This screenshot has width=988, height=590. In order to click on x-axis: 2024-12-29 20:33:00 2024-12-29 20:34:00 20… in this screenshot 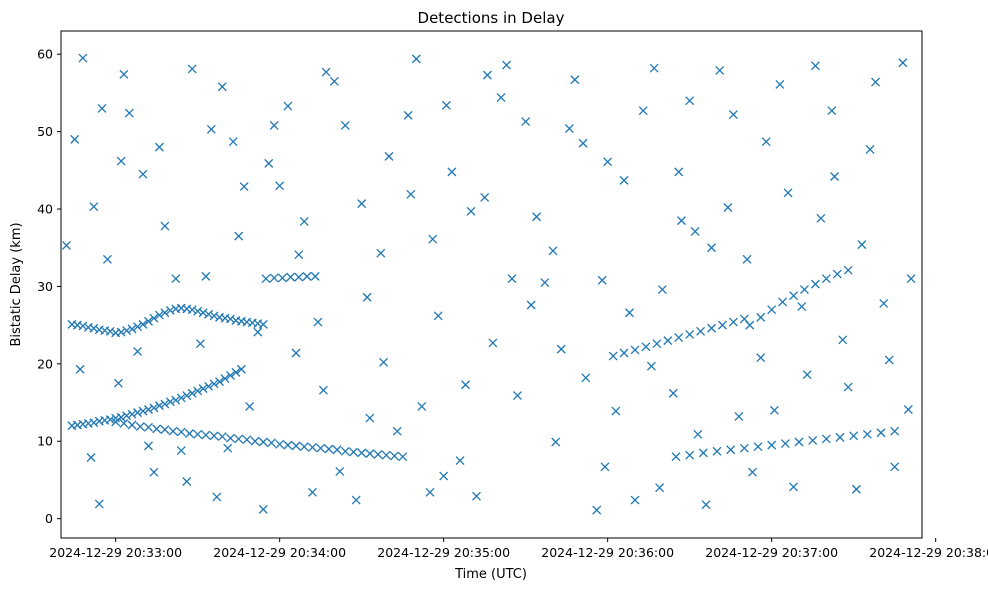, I will do `click(518, 549)`.